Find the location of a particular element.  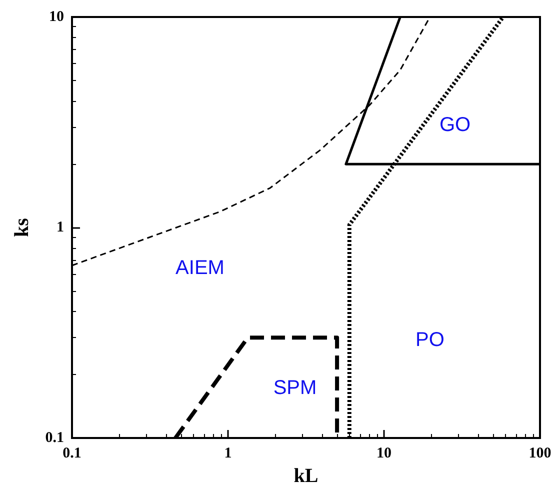

x-tick-label: 100 is located at coordinates (540, 454).